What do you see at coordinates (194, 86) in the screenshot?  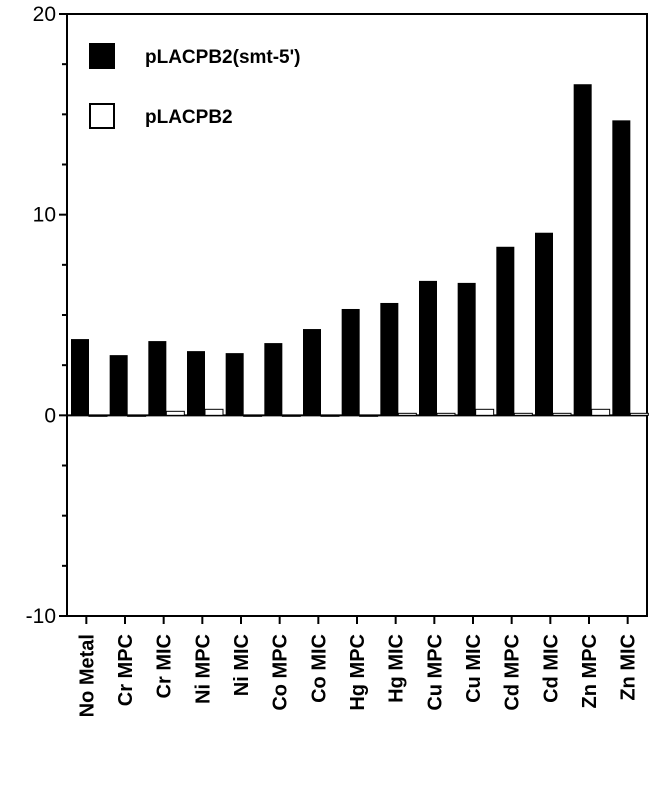 I see `legend: pLACPB2(smt-5') pLACPB2` at bounding box center [194, 86].